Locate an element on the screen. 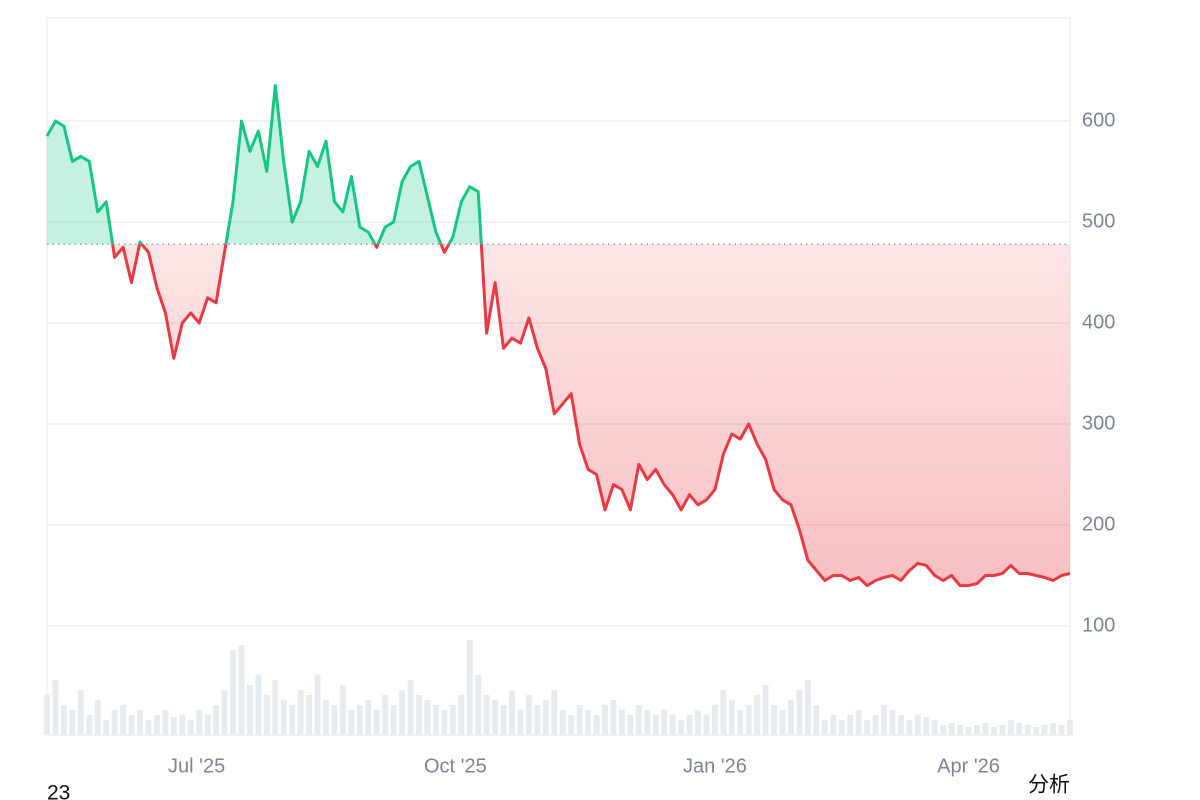 The height and width of the screenshot is (800, 1200). x-tick-label: Oct '25 is located at coordinates (455, 766).